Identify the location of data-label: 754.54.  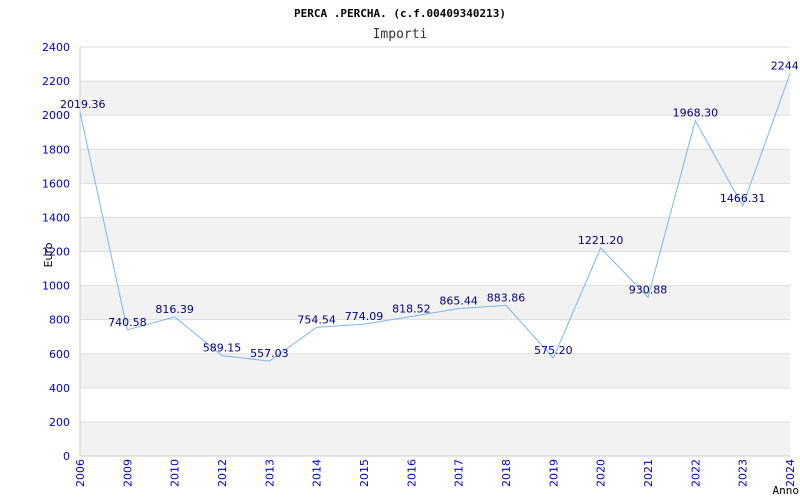
(316, 319).